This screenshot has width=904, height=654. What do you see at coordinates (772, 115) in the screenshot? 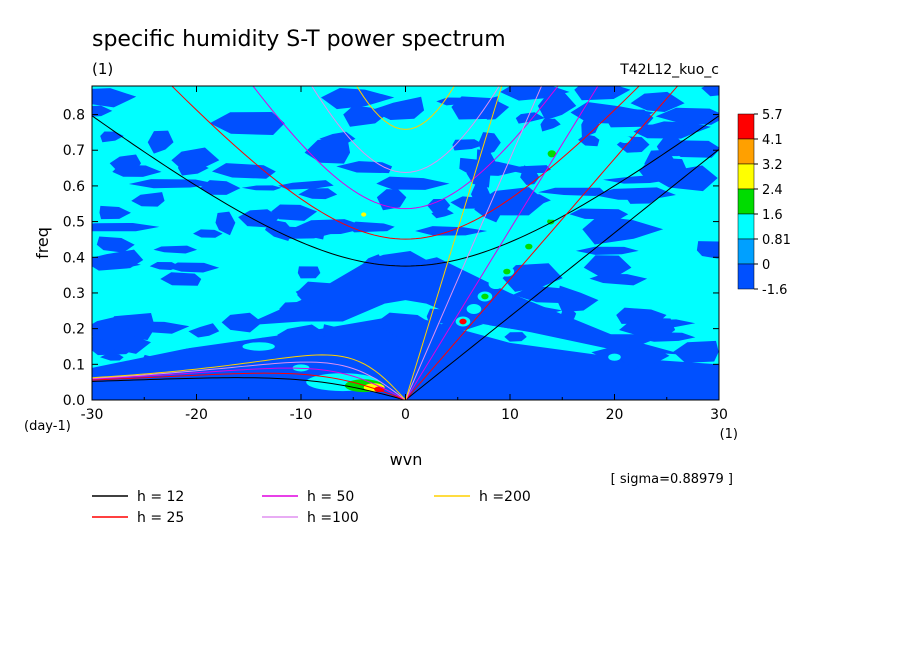
I see `colorbar-label: 5.7` at bounding box center [772, 115].